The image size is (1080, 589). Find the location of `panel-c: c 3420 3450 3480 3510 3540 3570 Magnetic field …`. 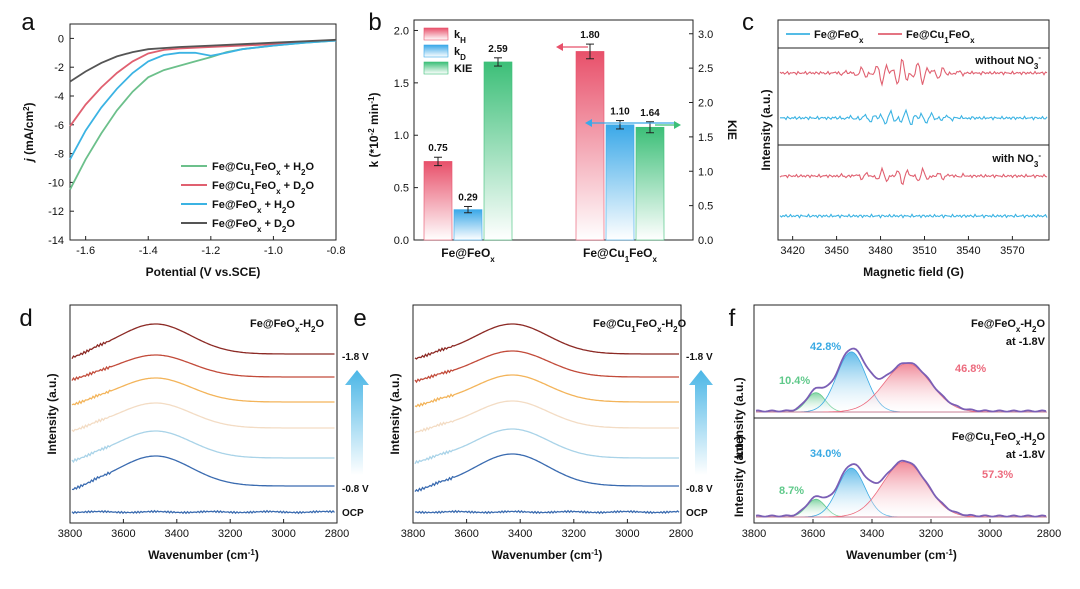

panel-c: c 3420 3450 3480 3510 3540 3570 Magnetic field … is located at coordinates (896, 144).